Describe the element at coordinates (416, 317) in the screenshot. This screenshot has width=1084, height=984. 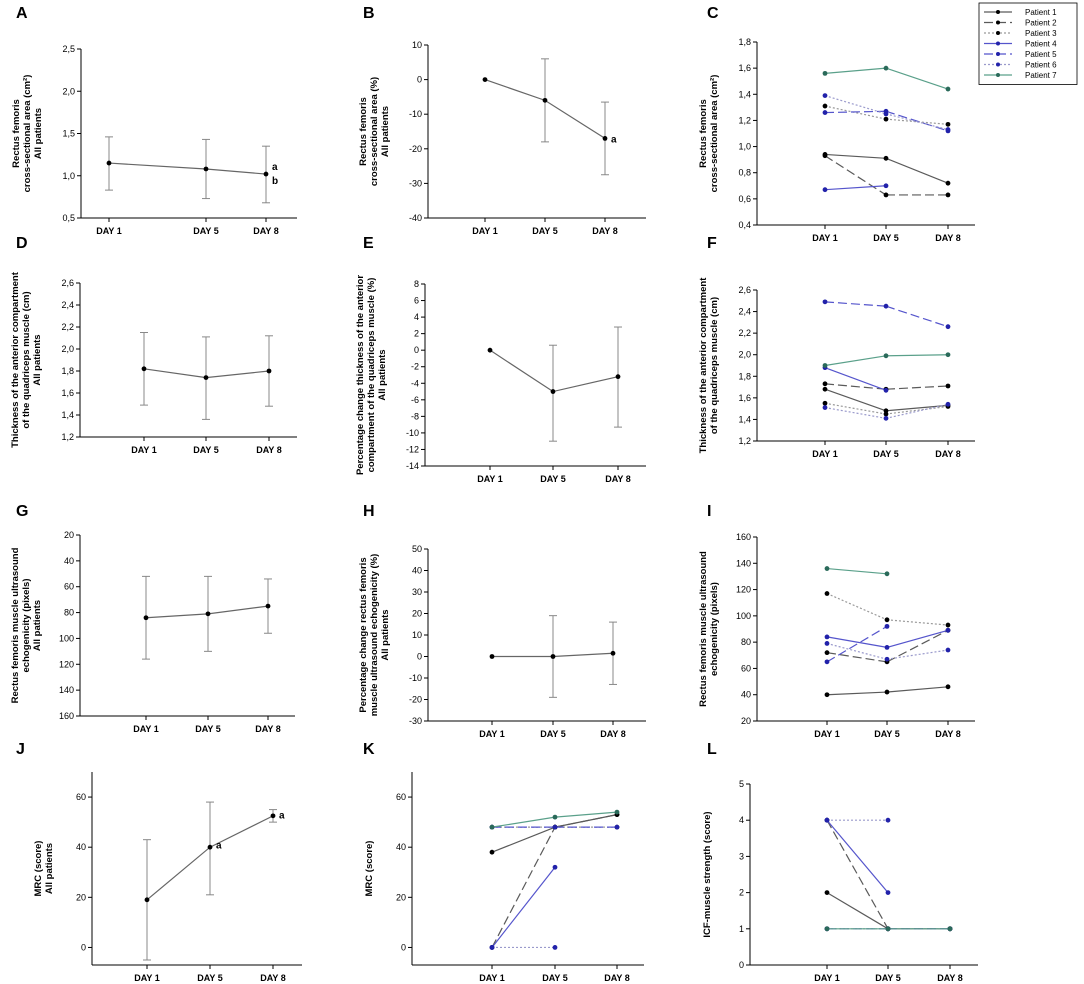
I see `y-tick-label: 4` at that location.